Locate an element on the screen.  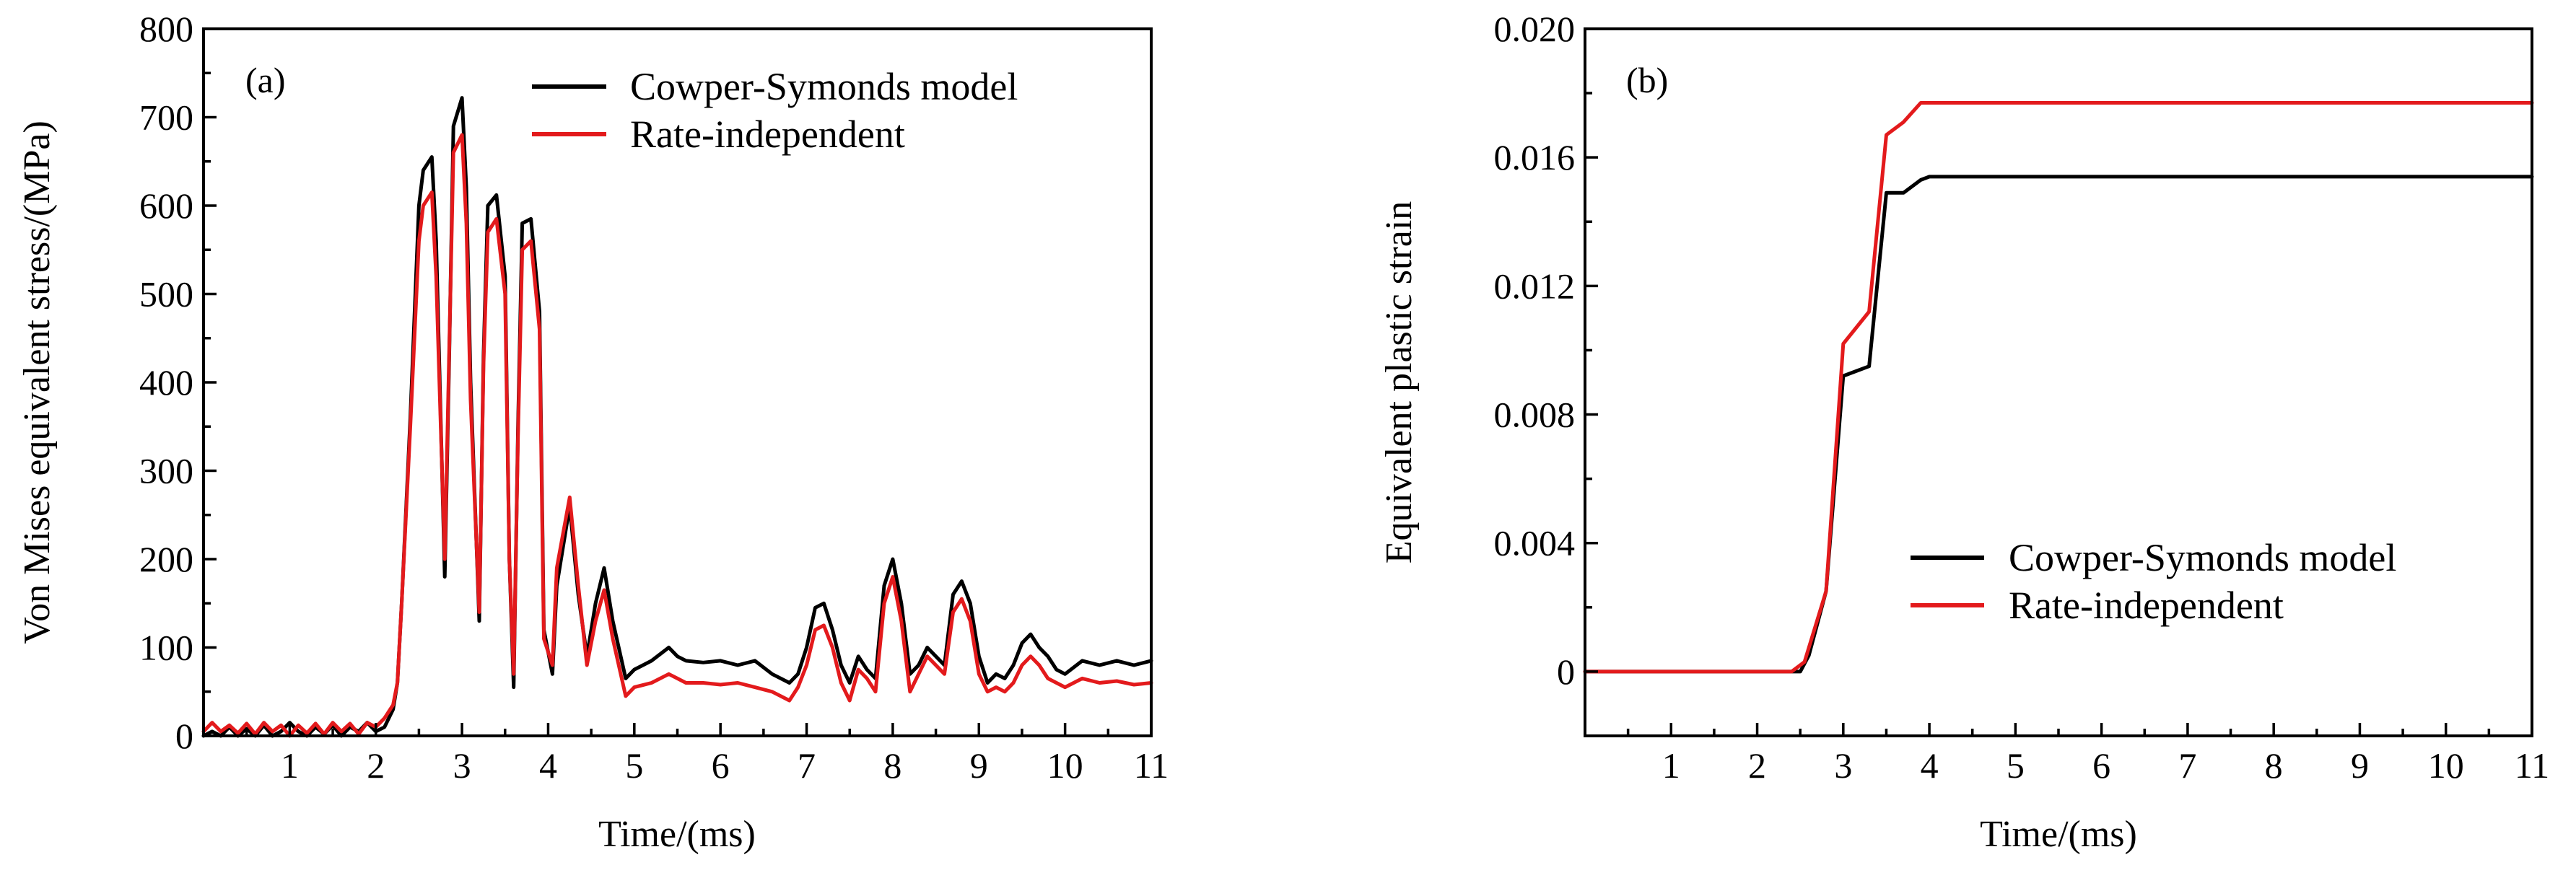
panel-b-x-tick-label: 8 is located at coordinates (2274, 765).